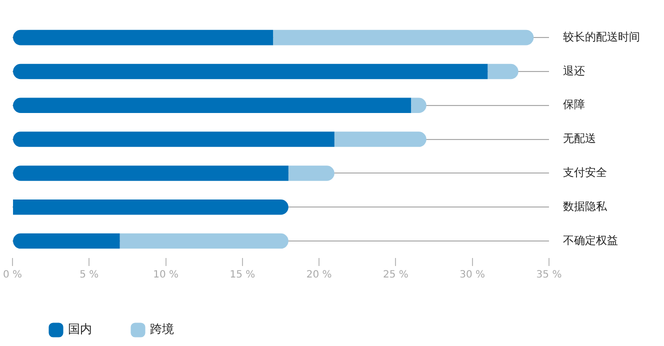 This screenshot has width=664, height=346. I want to click on y-tick-label: 保障, so click(574, 105).